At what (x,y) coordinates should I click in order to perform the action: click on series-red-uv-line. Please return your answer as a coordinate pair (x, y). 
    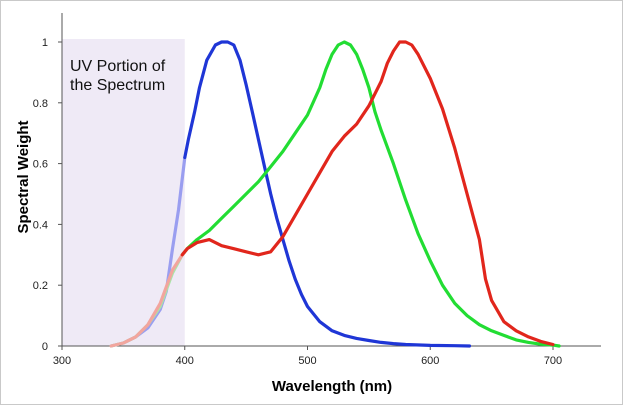
    Looking at the image, I should click on (149, 297).